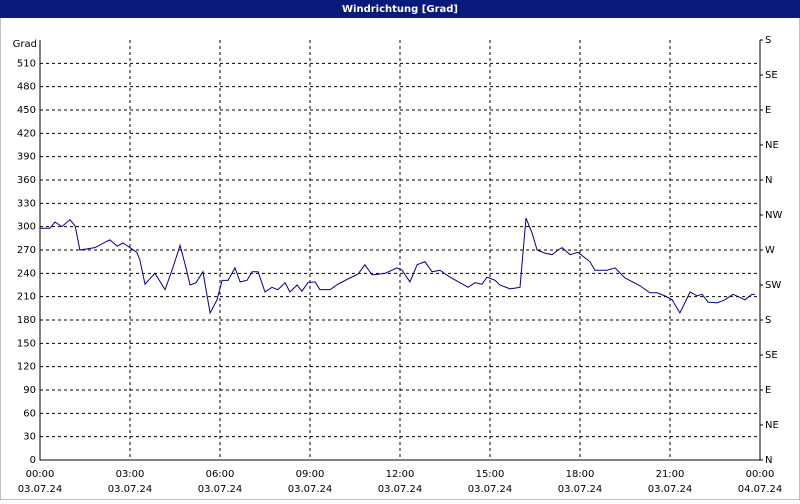 This screenshot has width=800, height=504. Describe the element at coordinates (25, 44) in the screenshot. I see `y-axis-label: Grad` at that location.